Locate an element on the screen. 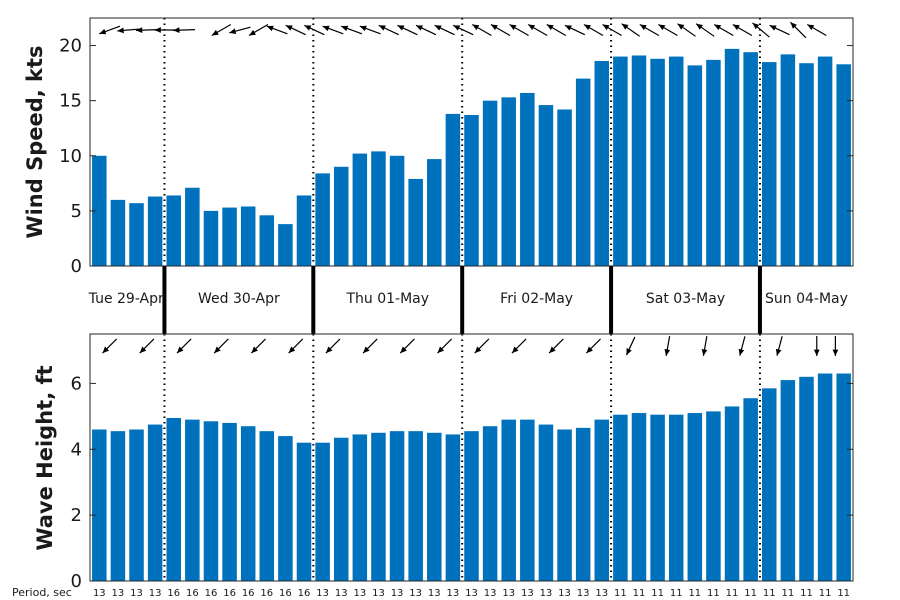 This screenshot has height=600, width=900. wave-ytick-label: 4 is located at coordinates (76, 449).